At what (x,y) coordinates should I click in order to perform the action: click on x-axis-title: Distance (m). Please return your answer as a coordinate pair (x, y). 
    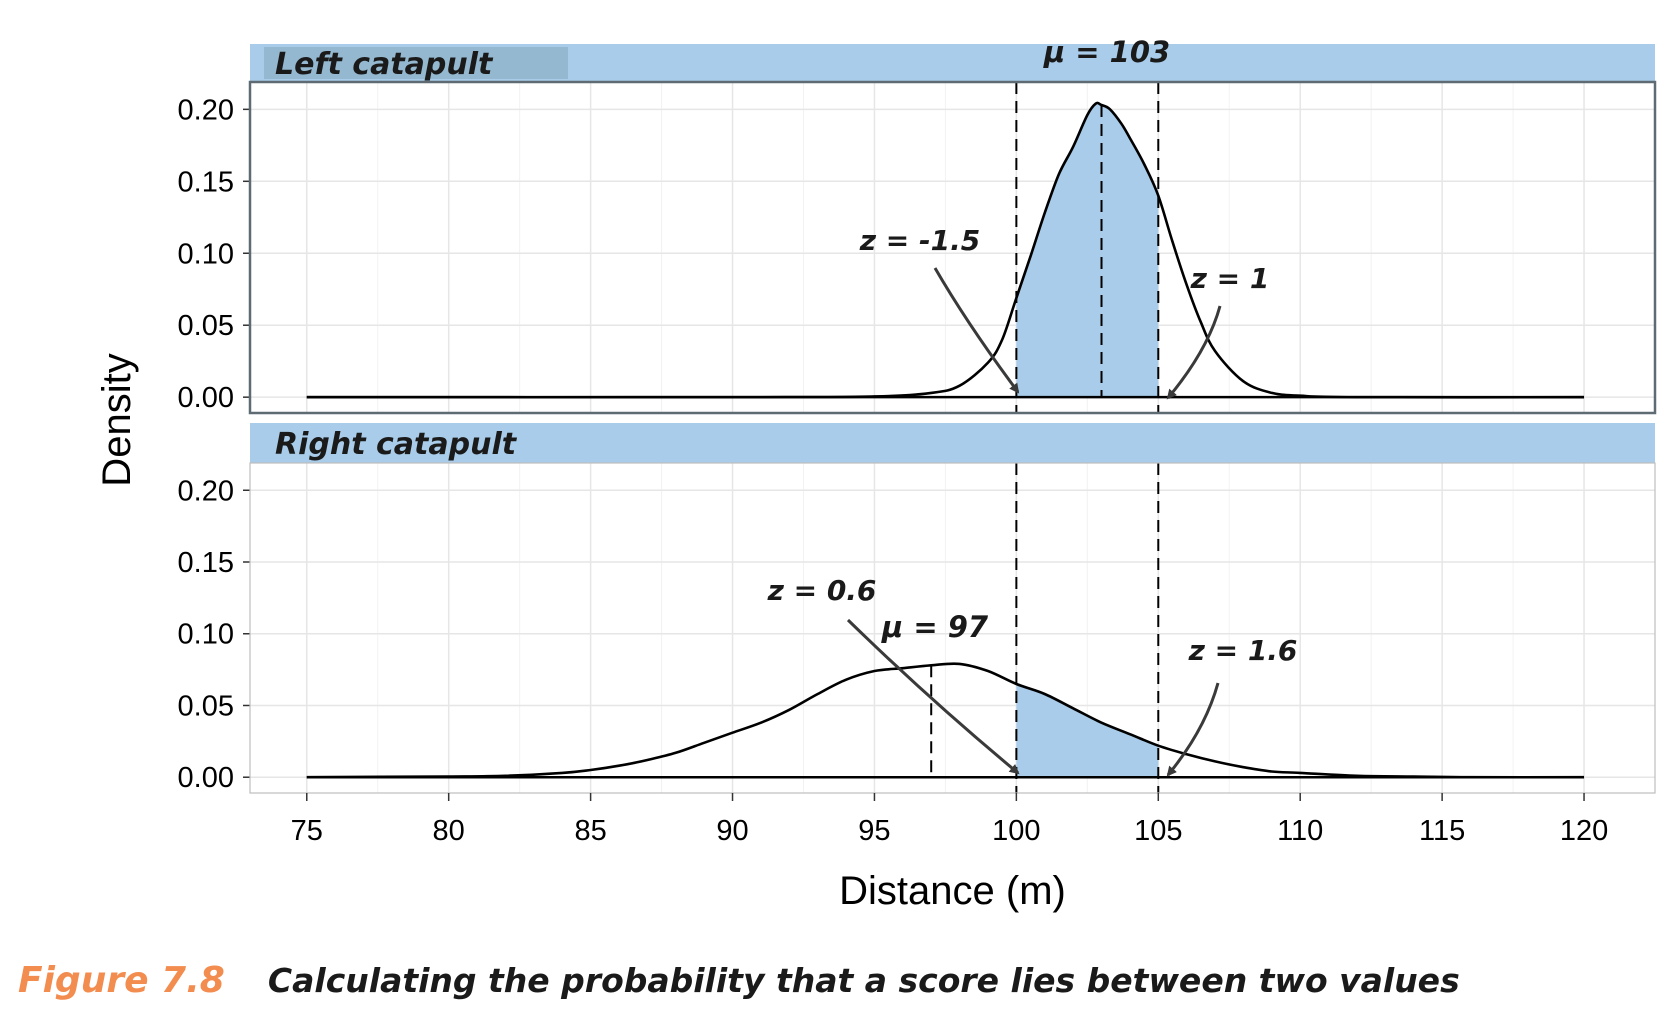
    Looking at the image, I should click on (952, 891).